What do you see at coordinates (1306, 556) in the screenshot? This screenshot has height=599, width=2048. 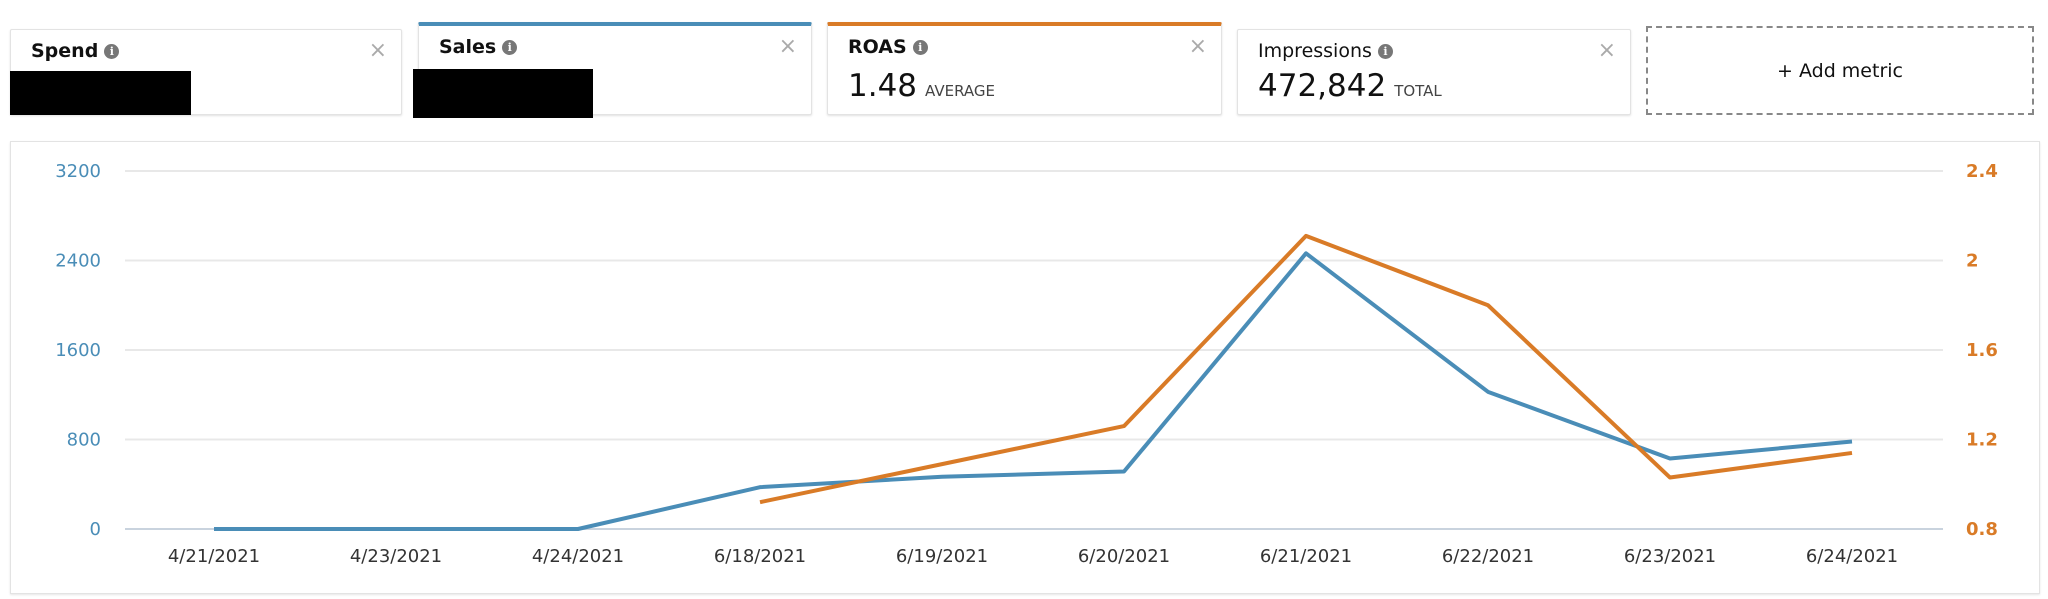 I see `x-tick-label: 6/21/2021` at bounding box center [1306, 556].